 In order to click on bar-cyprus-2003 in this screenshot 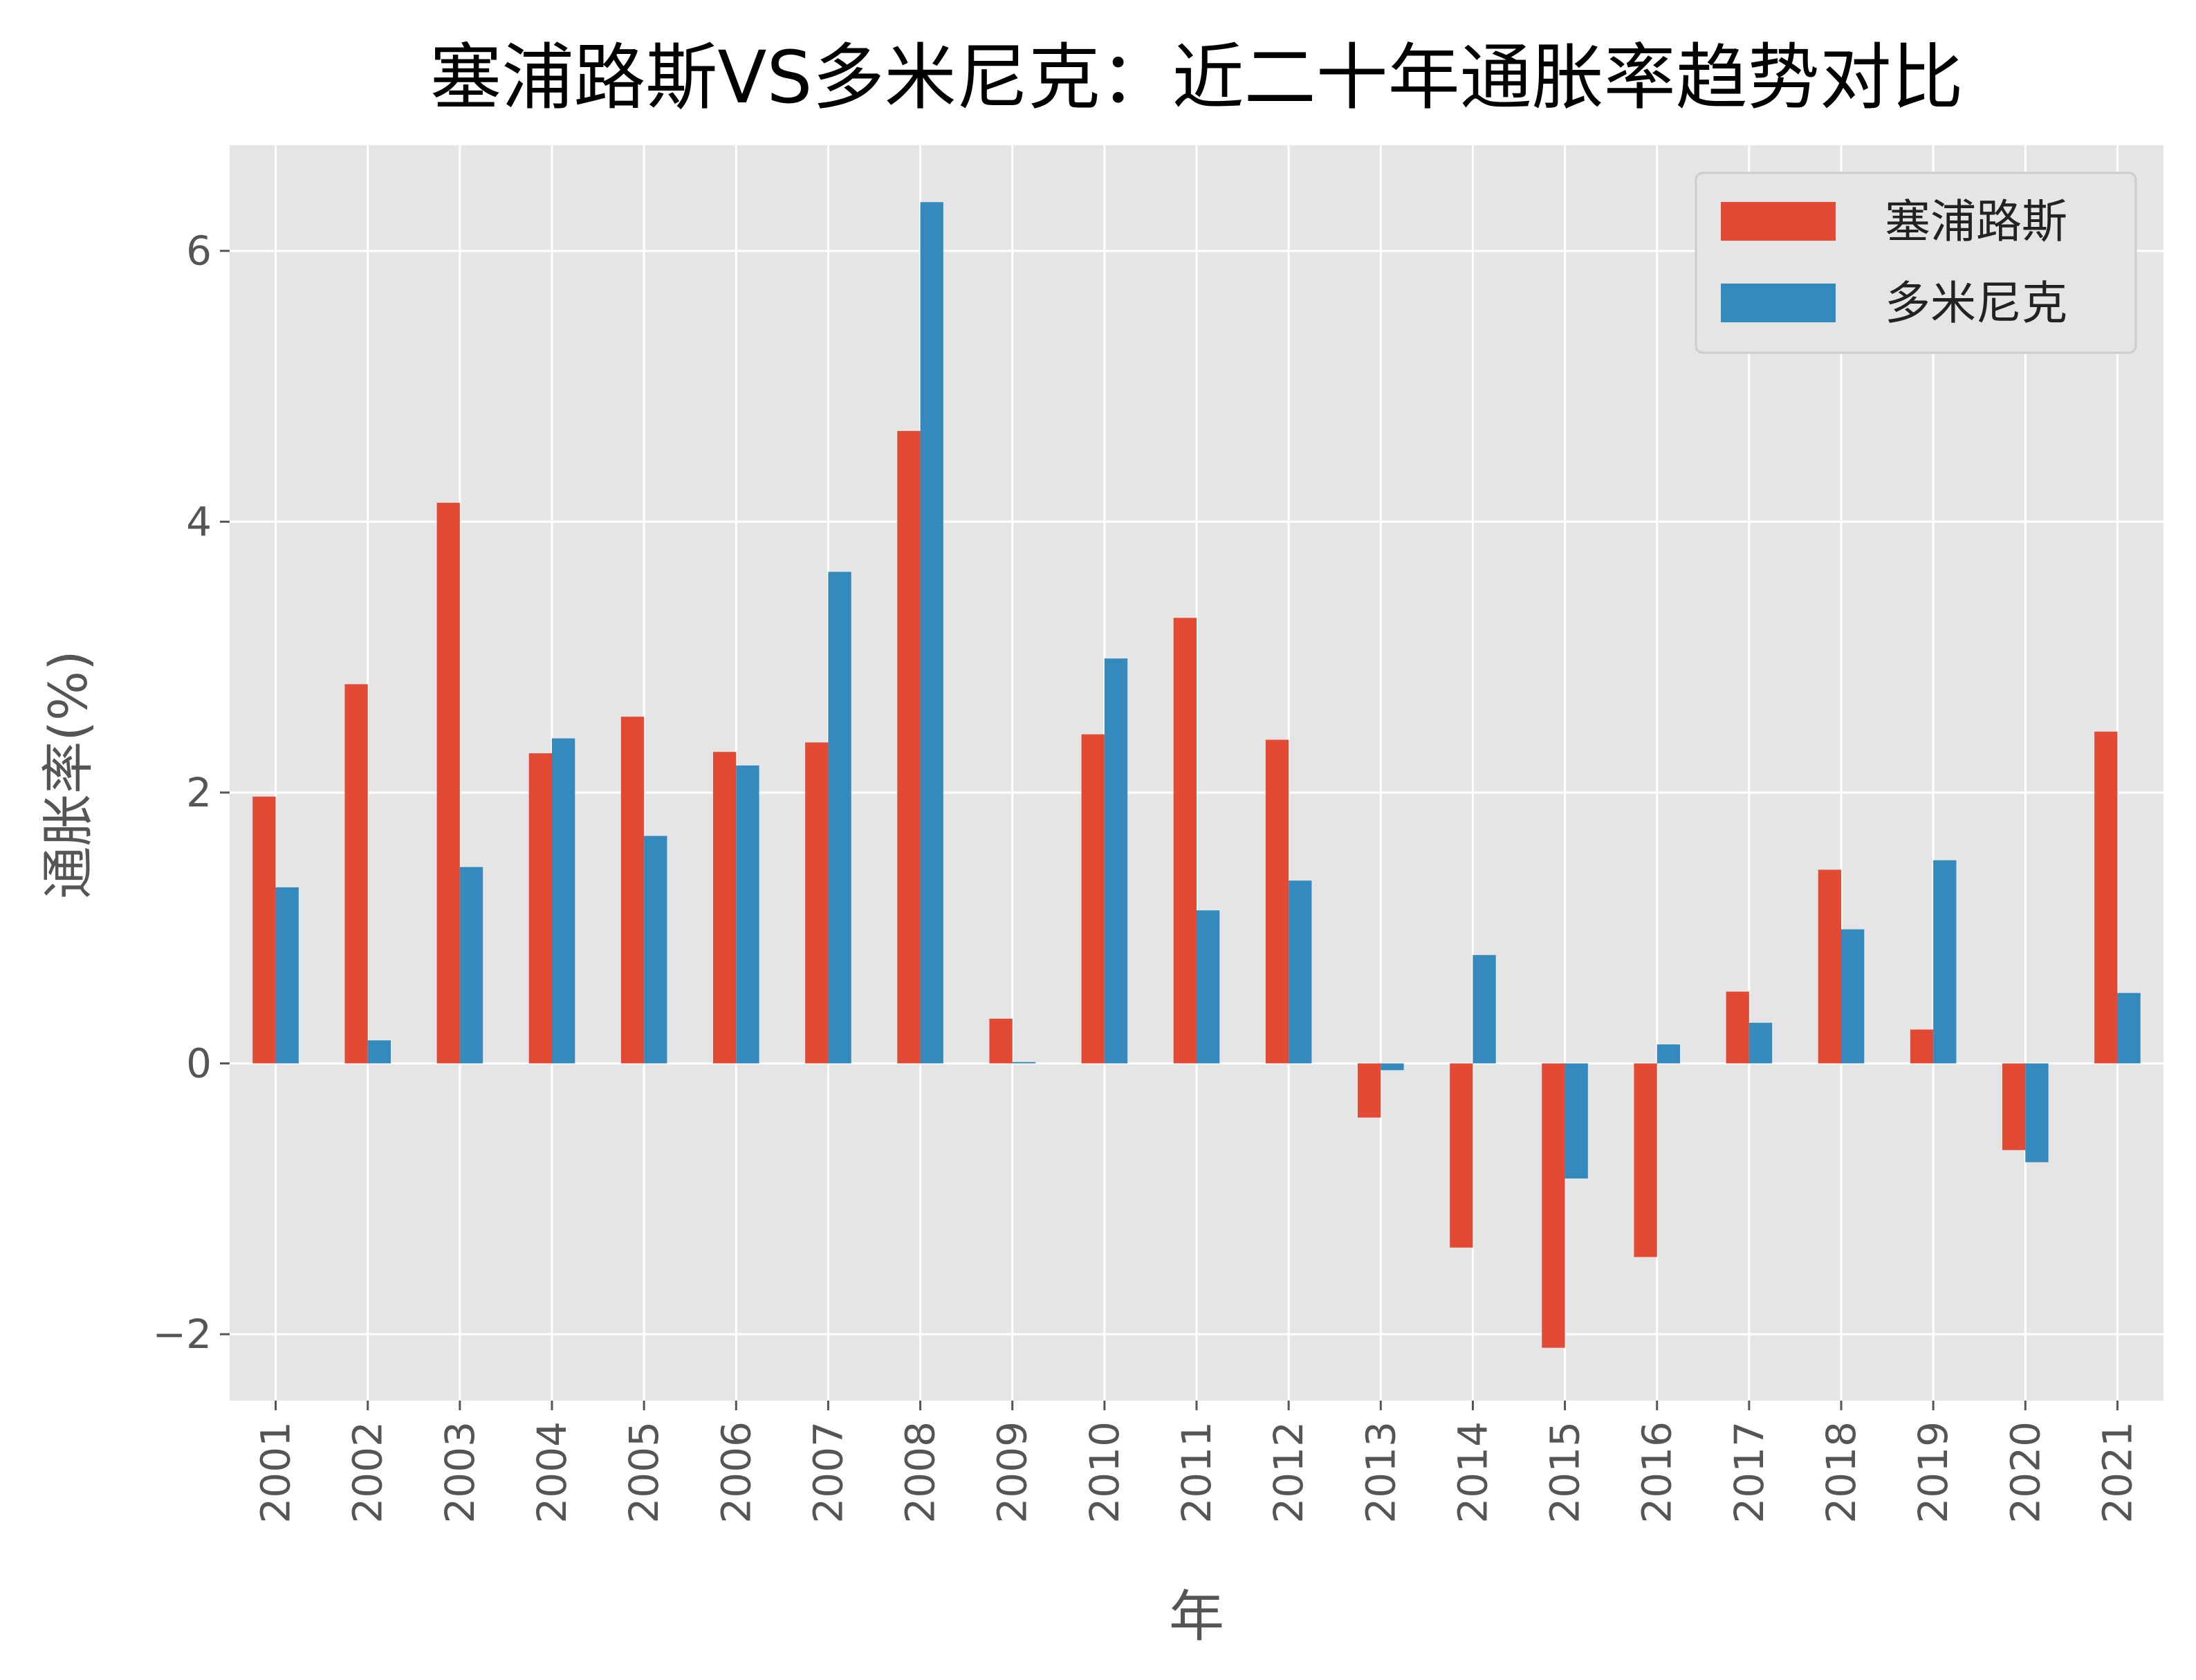, I will do `click(448, 783)`.